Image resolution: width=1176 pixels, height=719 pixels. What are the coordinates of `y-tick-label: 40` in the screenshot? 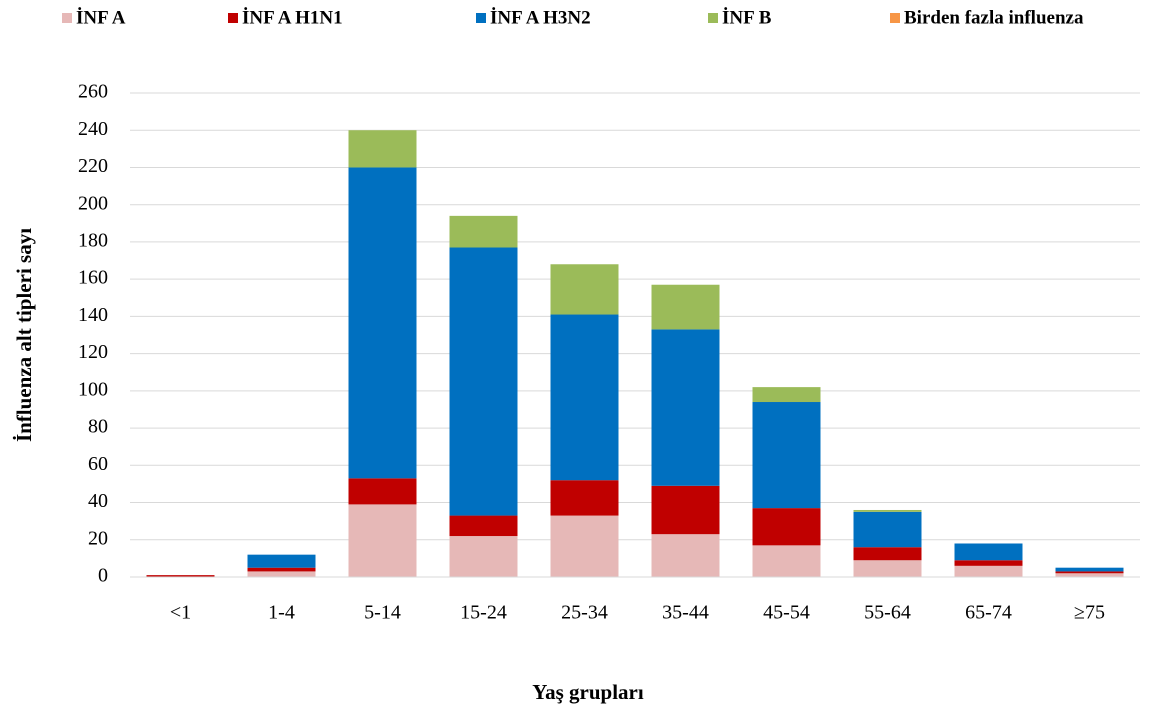 It's located at (98, 501).